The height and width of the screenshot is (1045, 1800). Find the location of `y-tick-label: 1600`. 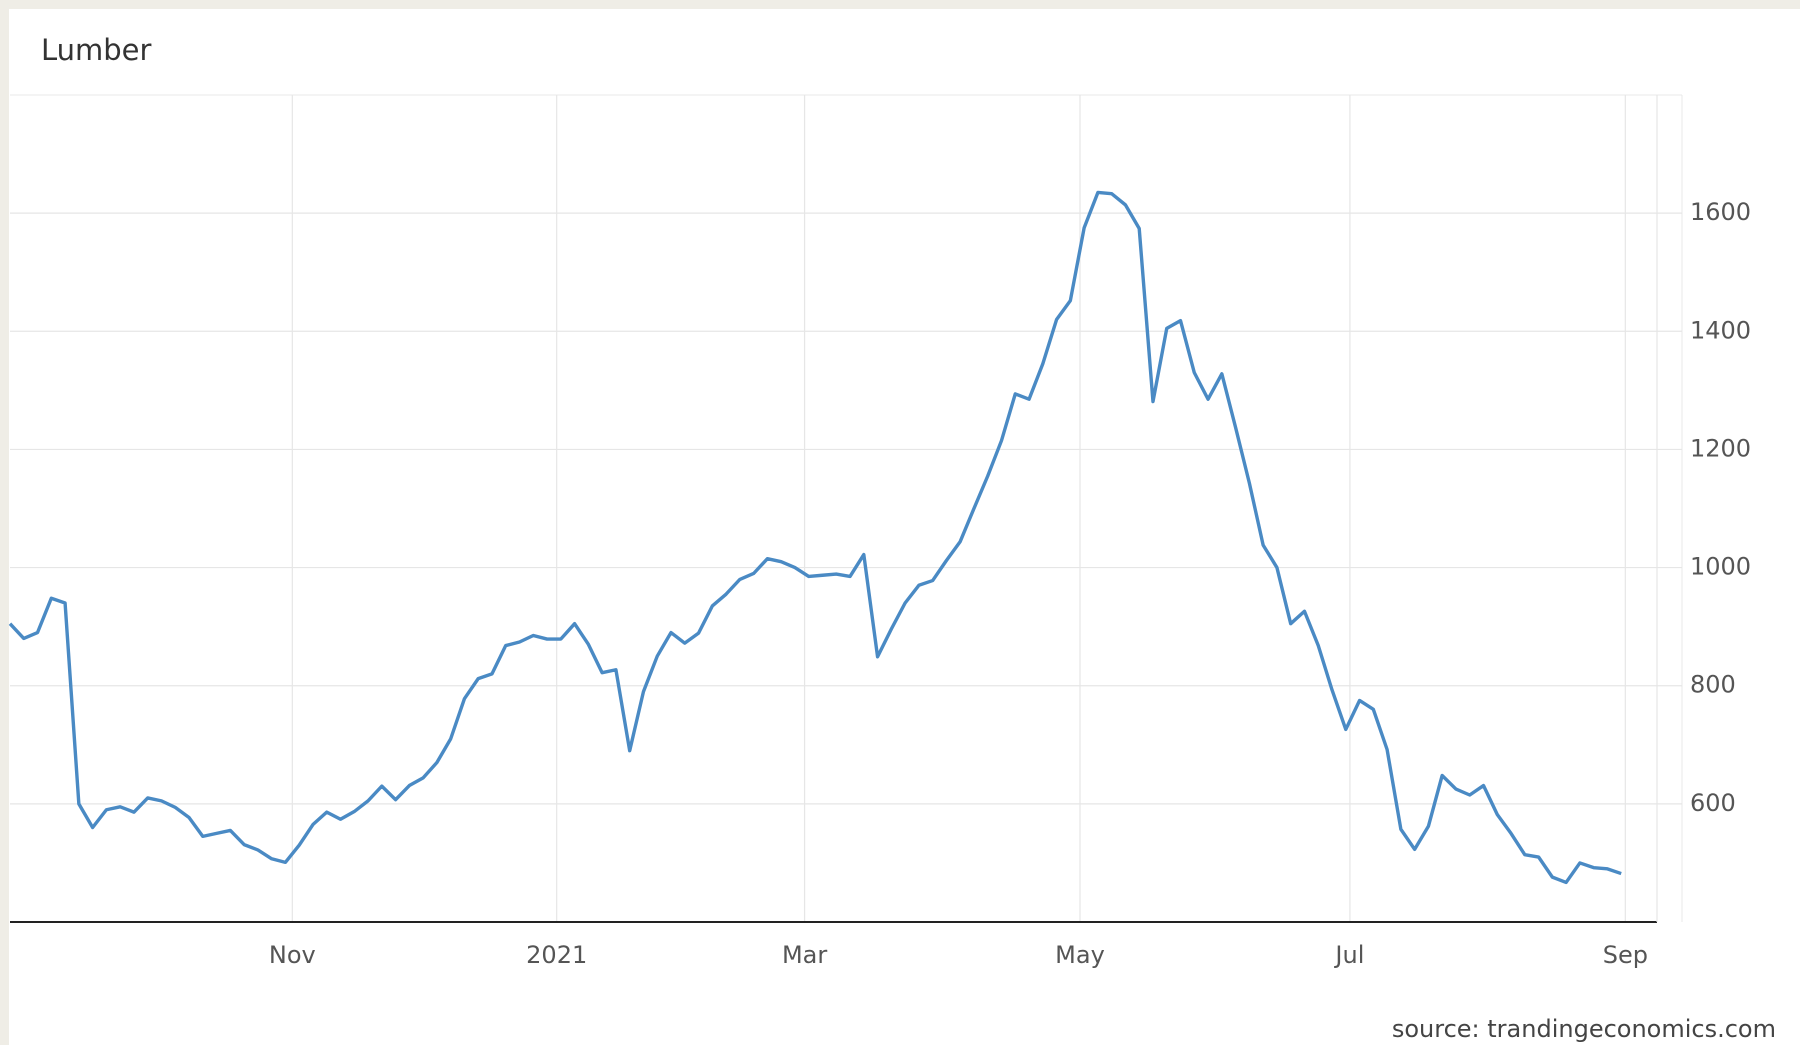

y-tick-label: 1600 is located at coordinates (1720, 212).